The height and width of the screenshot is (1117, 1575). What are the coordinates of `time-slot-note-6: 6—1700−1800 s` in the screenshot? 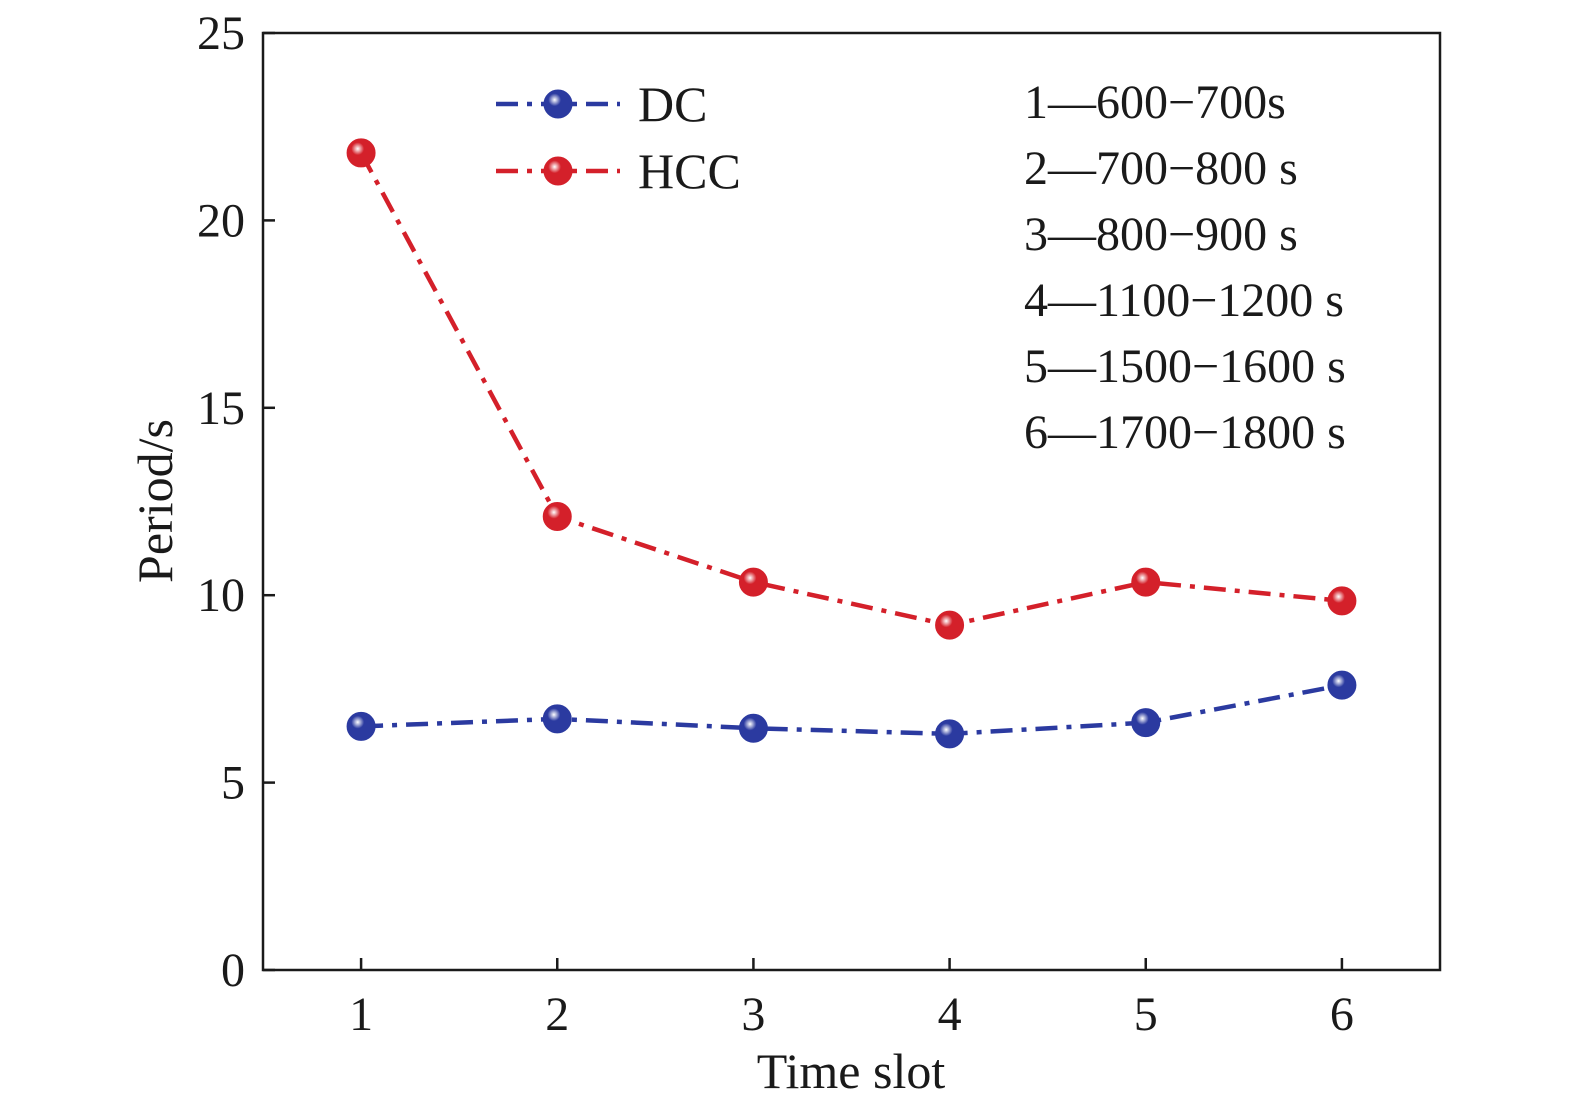 It's located at (1185, 432).